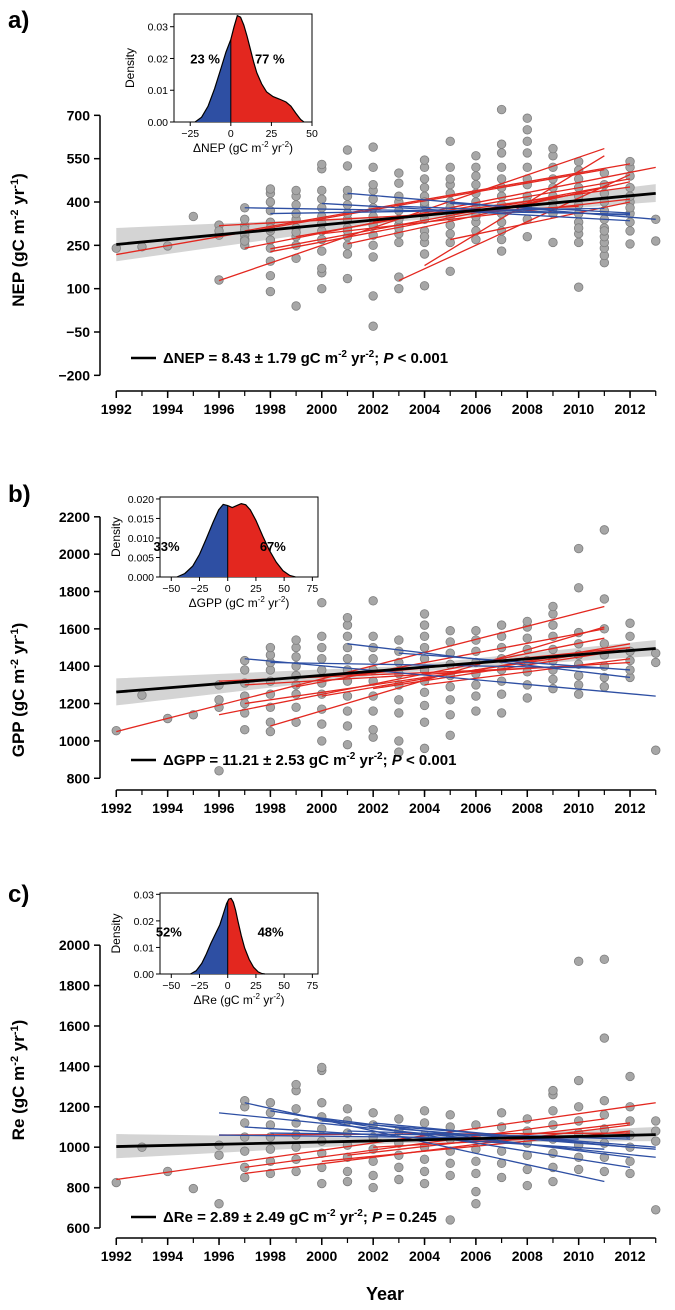  Describe the element at coordinates (386, 1140) in the screenshot. I see `overall-trend-line` at that location.